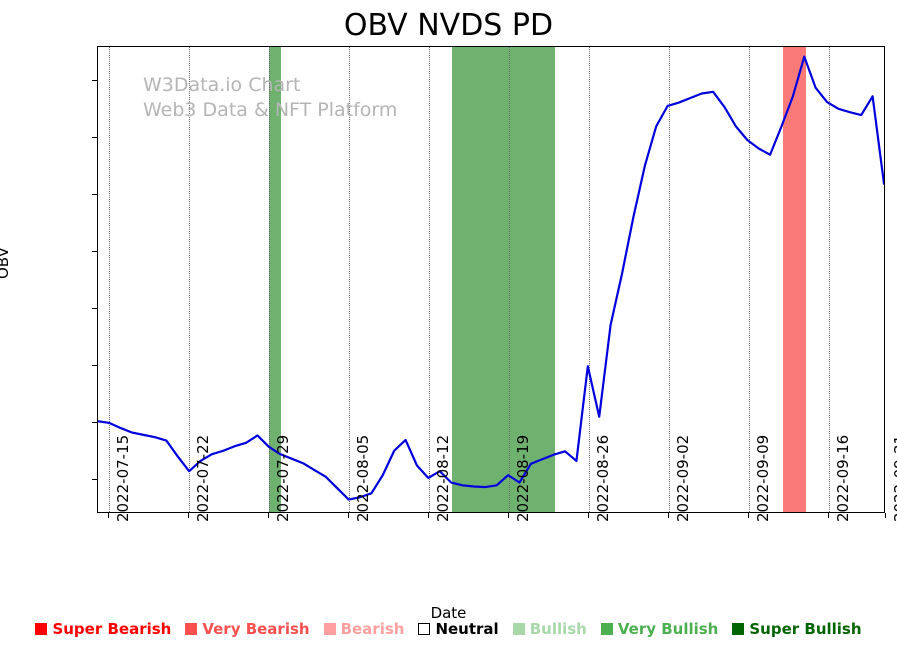 Image resolution: width=897 pixels, height=646 pixels. What do you see at coordinates (762, 478) in the screenshot?
I see `x-axis-tick-label: 2022-09-09` at bounding box center [762, 478].